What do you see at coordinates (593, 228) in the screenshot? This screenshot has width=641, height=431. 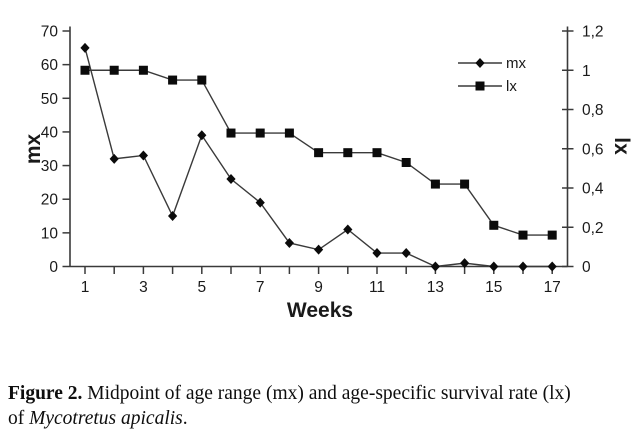 I see `right-axis-tick-label: 0,2` at bounding box center [593, 228].